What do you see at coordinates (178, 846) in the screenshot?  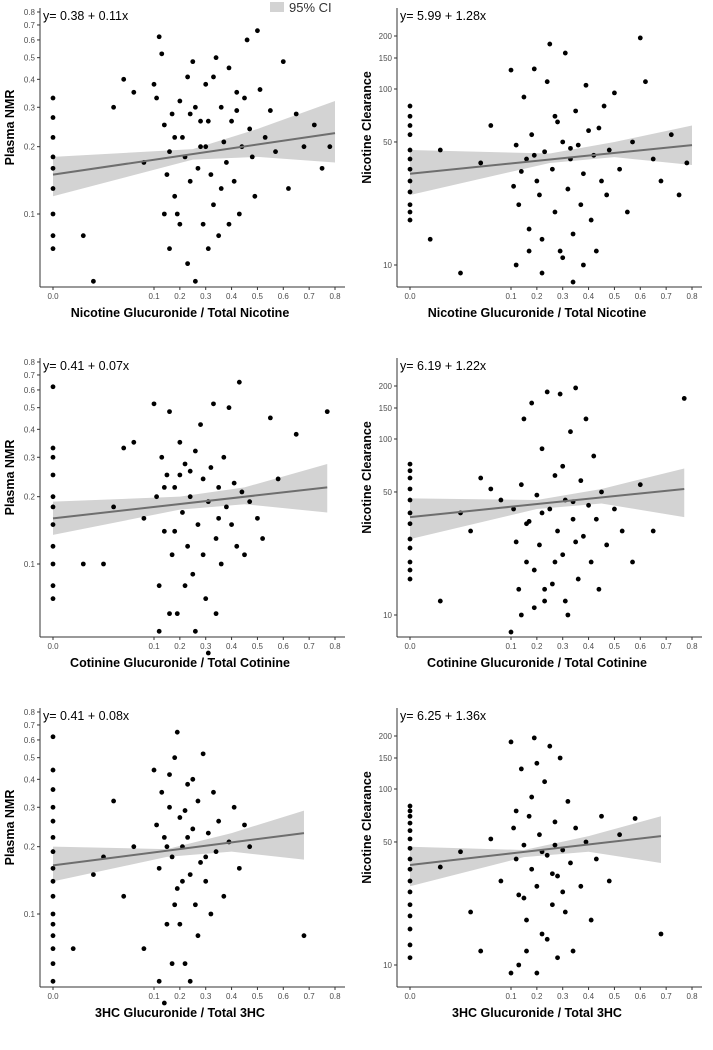 I see `chart4-ci-band` at bounding box center [178, 846].